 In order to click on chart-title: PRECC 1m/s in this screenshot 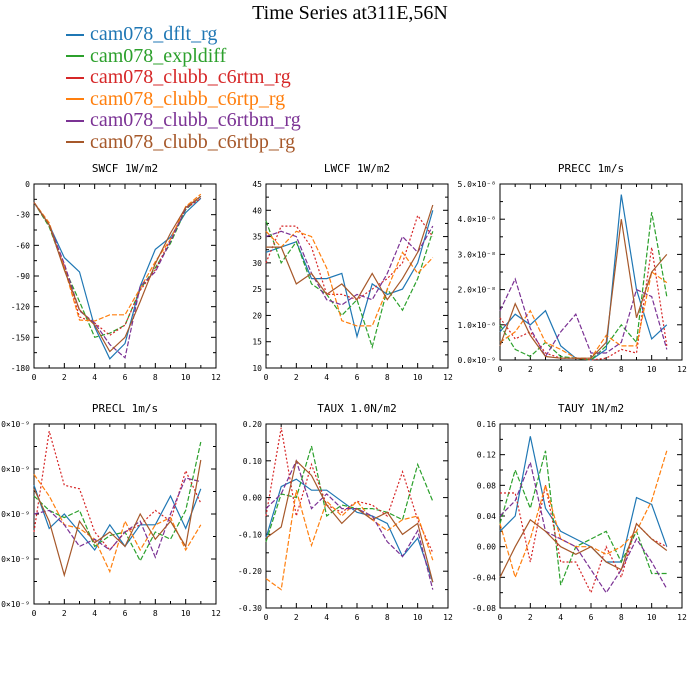, I will do `click(591, 168)`.